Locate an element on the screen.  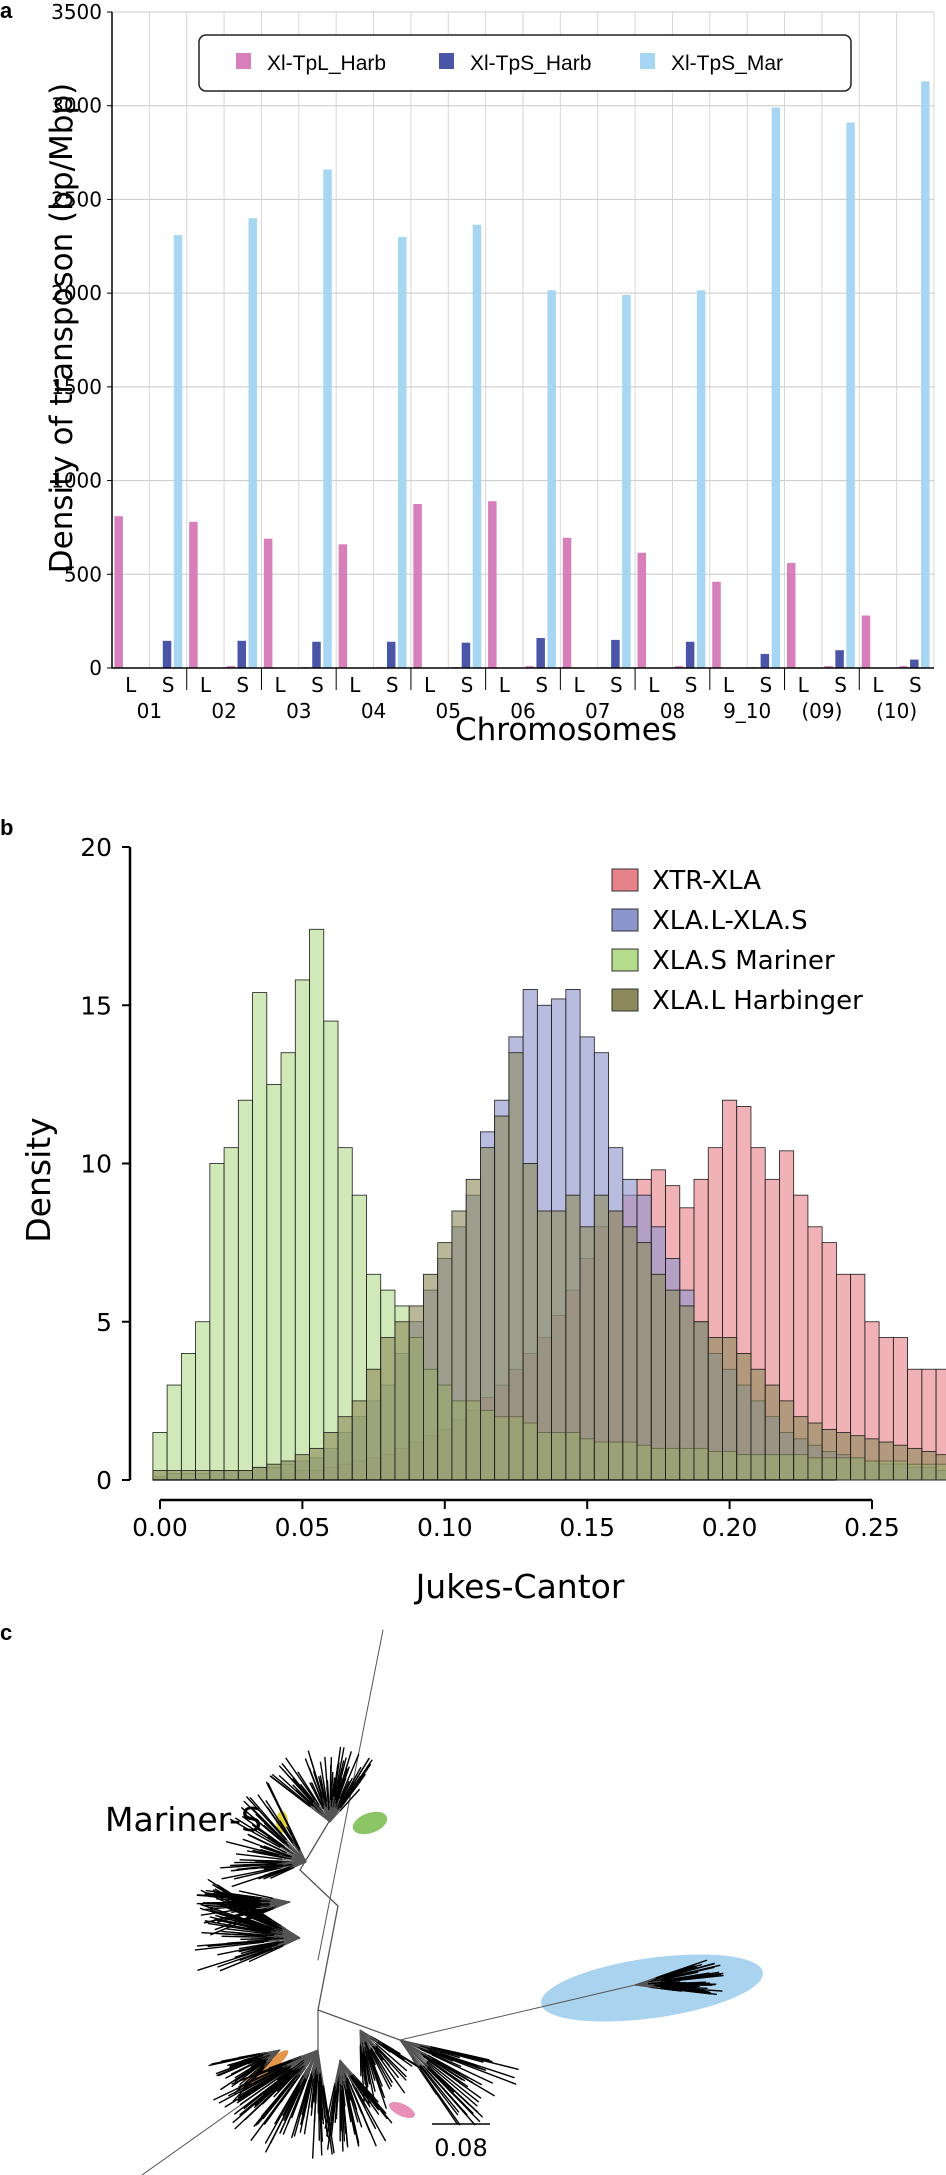
legend-label-xtr-xla: XTR-XLA is located at coordinates (706, 881).